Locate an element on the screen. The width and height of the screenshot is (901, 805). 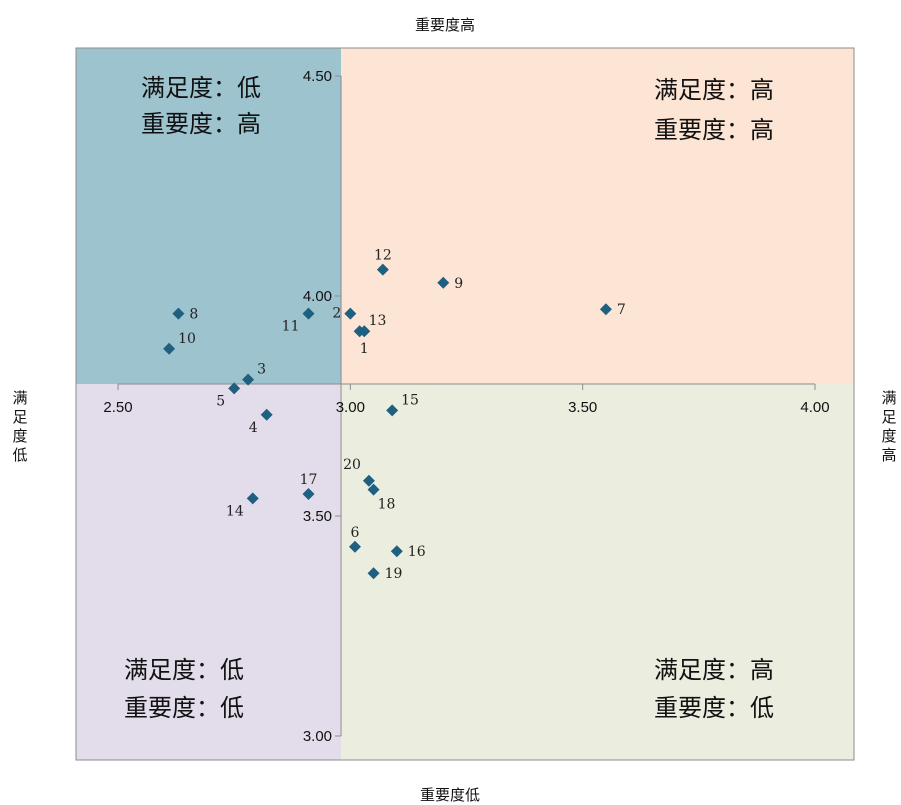
right-label-char: 满 is located at coordinates (888, 398).